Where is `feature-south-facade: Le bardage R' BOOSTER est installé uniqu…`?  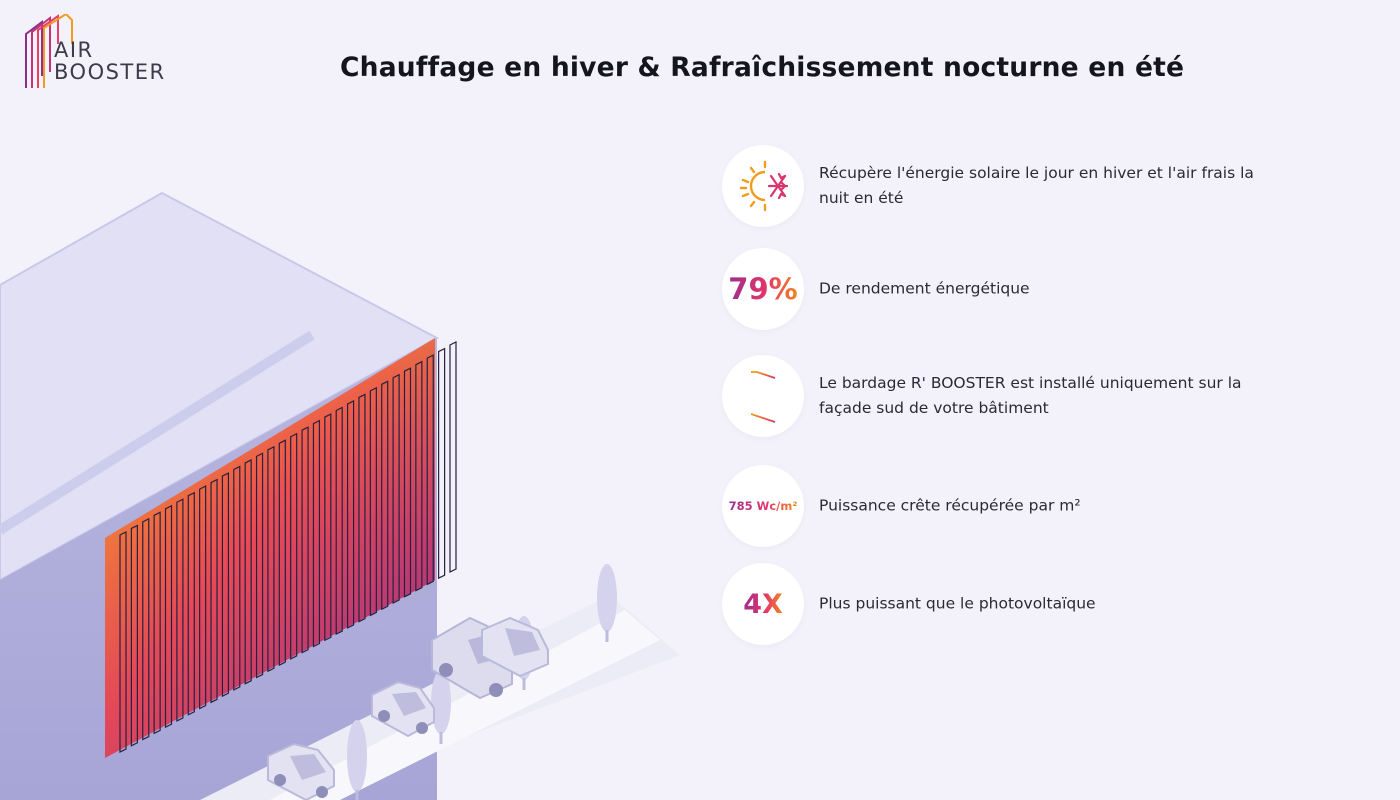
feature-south-facade: Le bardage R' BOOSTER est installé uniqu… is located at coordinates (1002, 396).